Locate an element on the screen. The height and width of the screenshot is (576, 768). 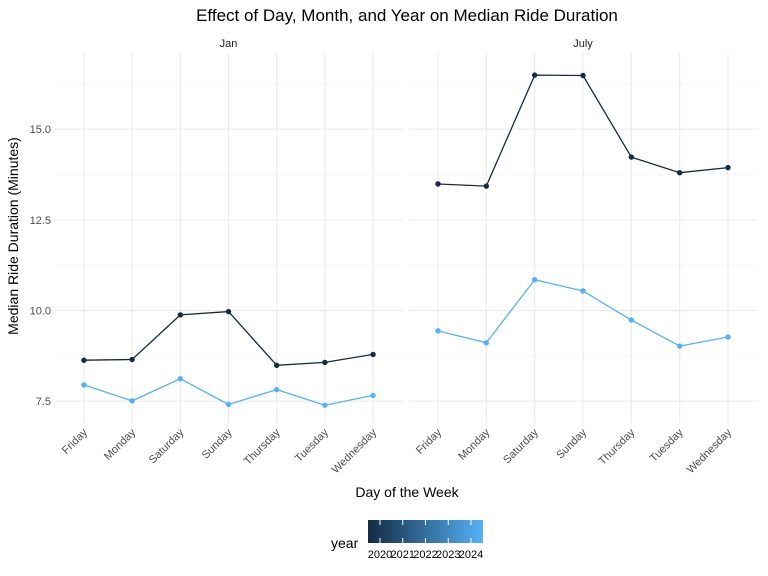
y-tick-label: 7.5 is located at coordinates (43, 402).